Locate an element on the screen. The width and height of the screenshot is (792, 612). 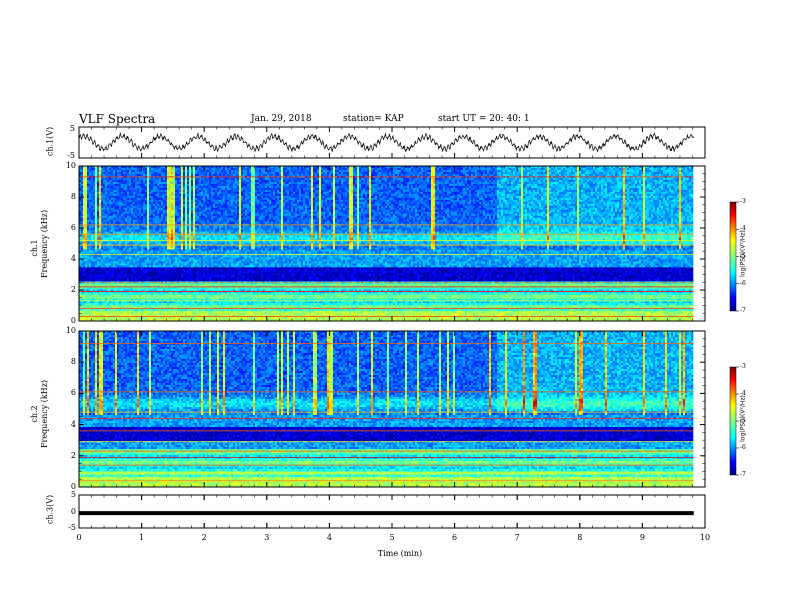
x-tick-label: 4 is located at coordinates (329, 537).